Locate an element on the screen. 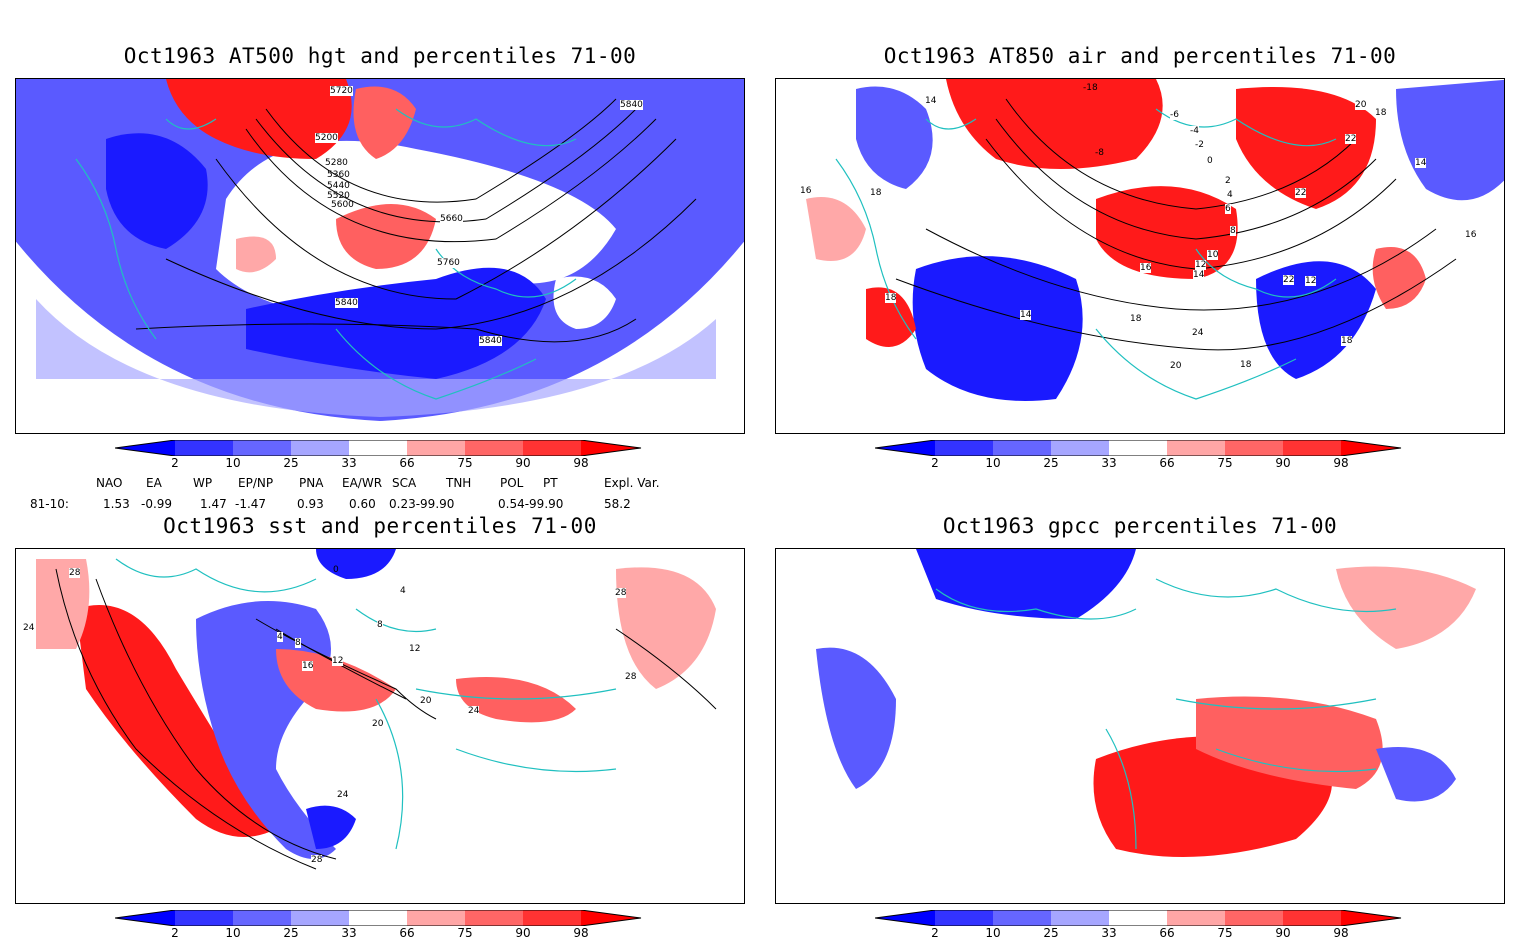  field-red-east is located at coordinates (666, 628).